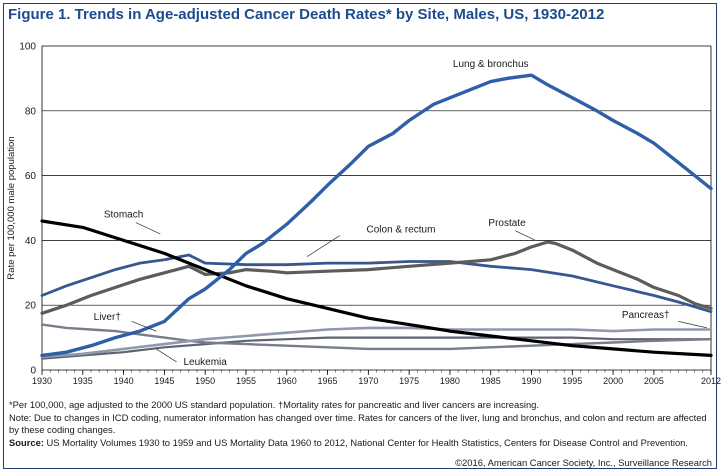 This screenshot has height=474, width=722. What do you see at coordinates (507, 223) in the screenshot?
I see `series-label-prostate: Prostate` at bounding box center [507, 223].